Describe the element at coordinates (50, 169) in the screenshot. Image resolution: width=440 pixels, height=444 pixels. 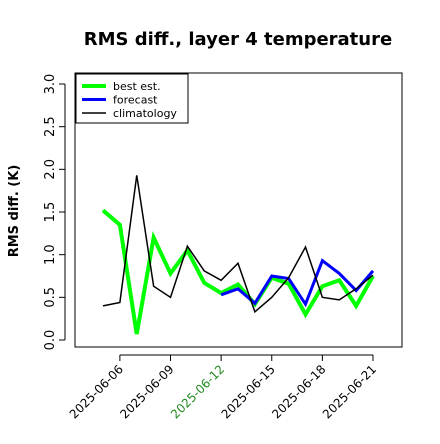
I see `y-tick-label: 2.0` at that location.